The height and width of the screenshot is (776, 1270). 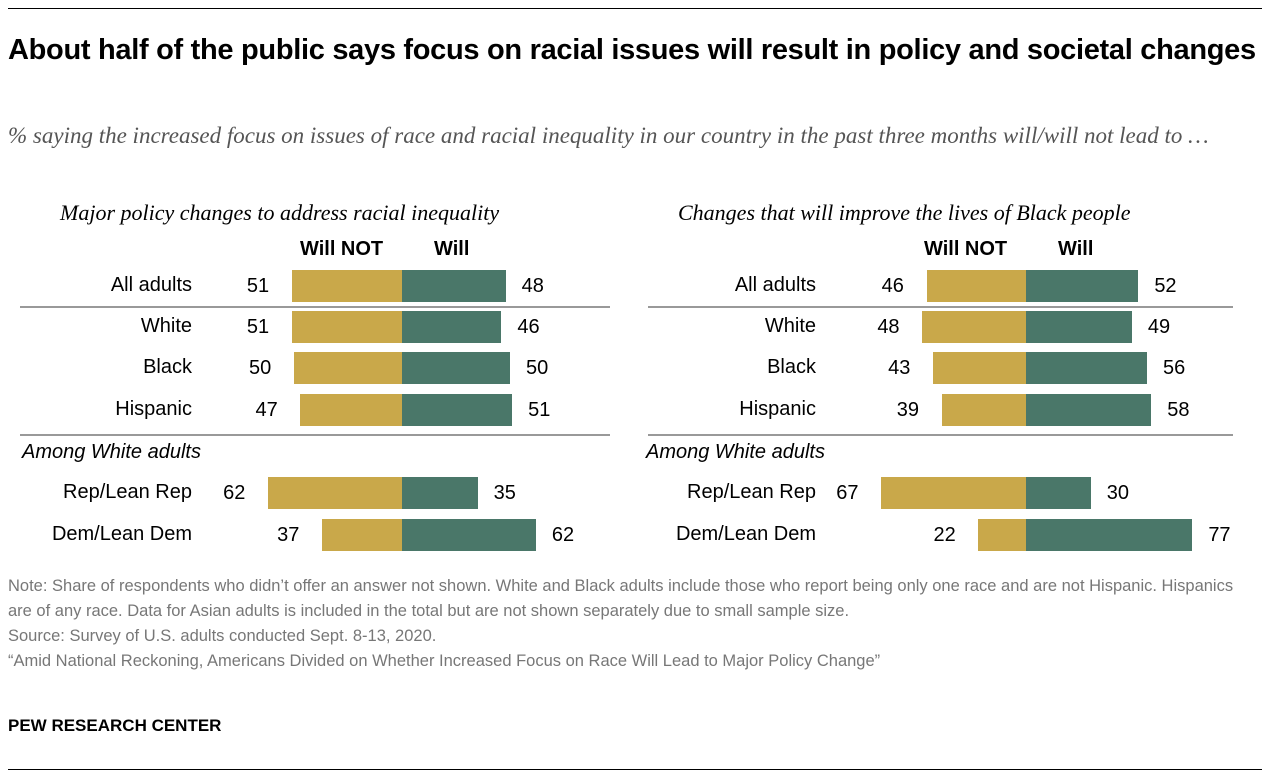 What do you see at coordinates (1219, 535) in the screenshot?
I see `value-label-will: 77` at bounding box center [1219, 535].